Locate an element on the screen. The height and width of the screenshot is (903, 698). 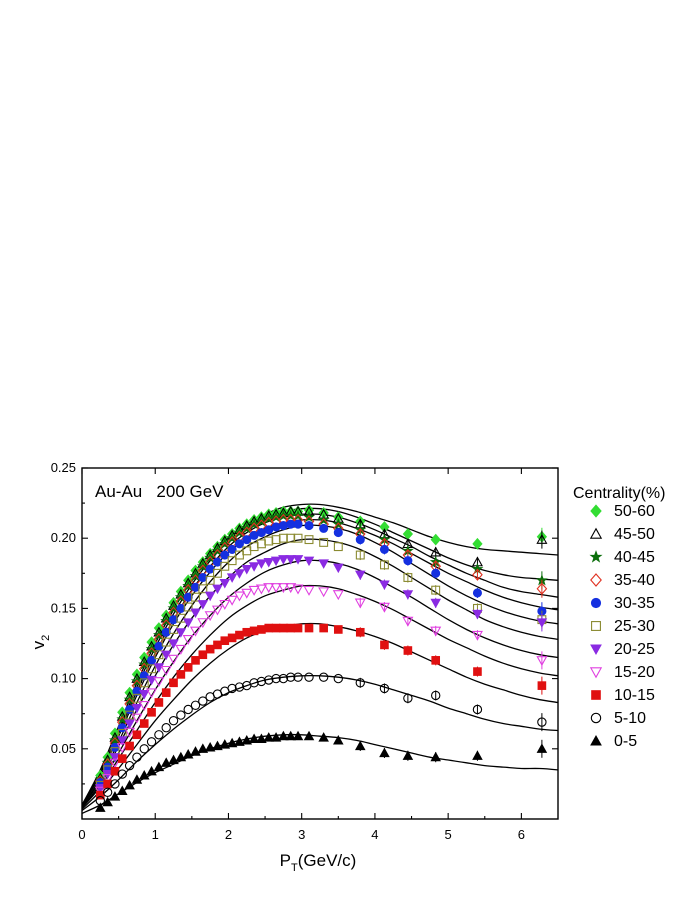
y-tick-label: 0.15 is located at coordinates (63, 607).